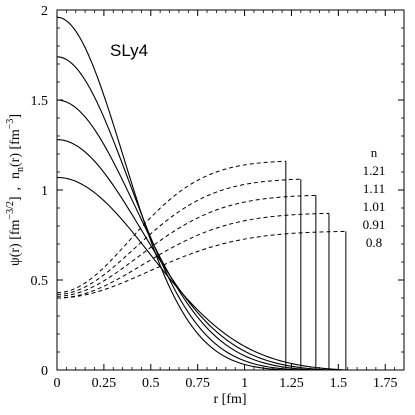 This screenshot has height=415, width=415. I want to click on legend-title: n, so click(374, 152).